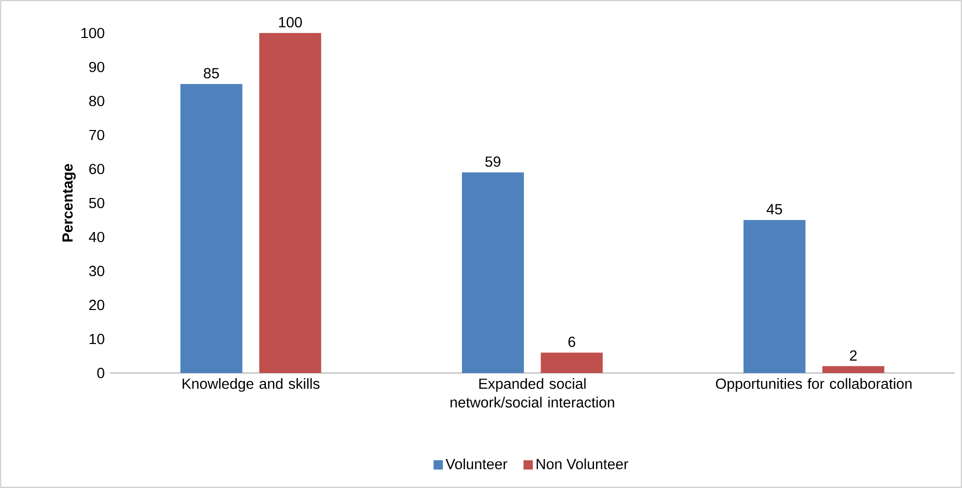 The height and width of the screenshot is (488, 962). Describe the element at coordinates (96, 237) in the screenshot. I see `y-tick-label: 40` at that location.